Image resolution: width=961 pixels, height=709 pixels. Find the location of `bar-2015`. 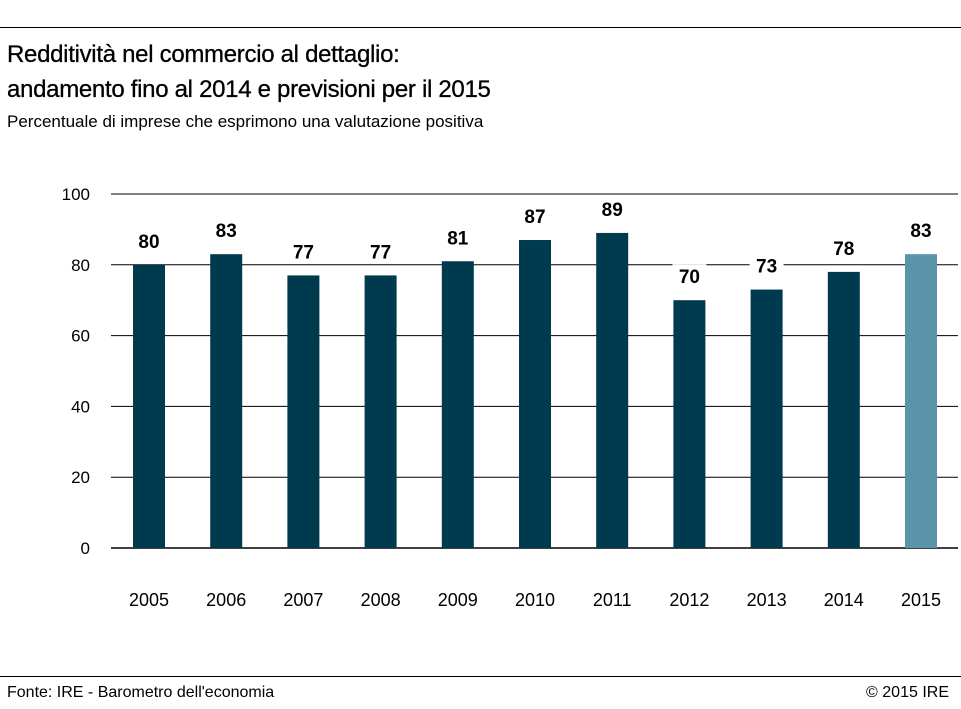

bar-2015 is located at coordinates (921, 401).